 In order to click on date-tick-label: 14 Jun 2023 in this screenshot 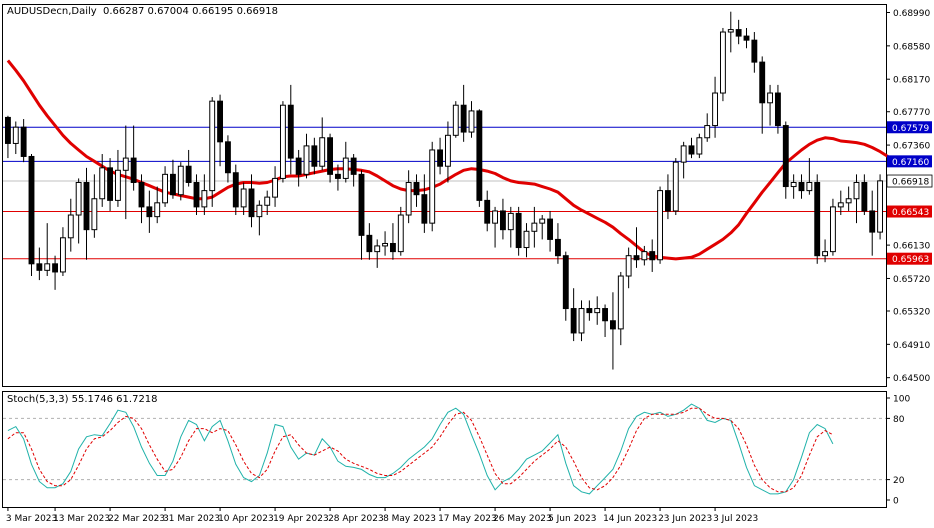, I will do `click(630, 519)`.